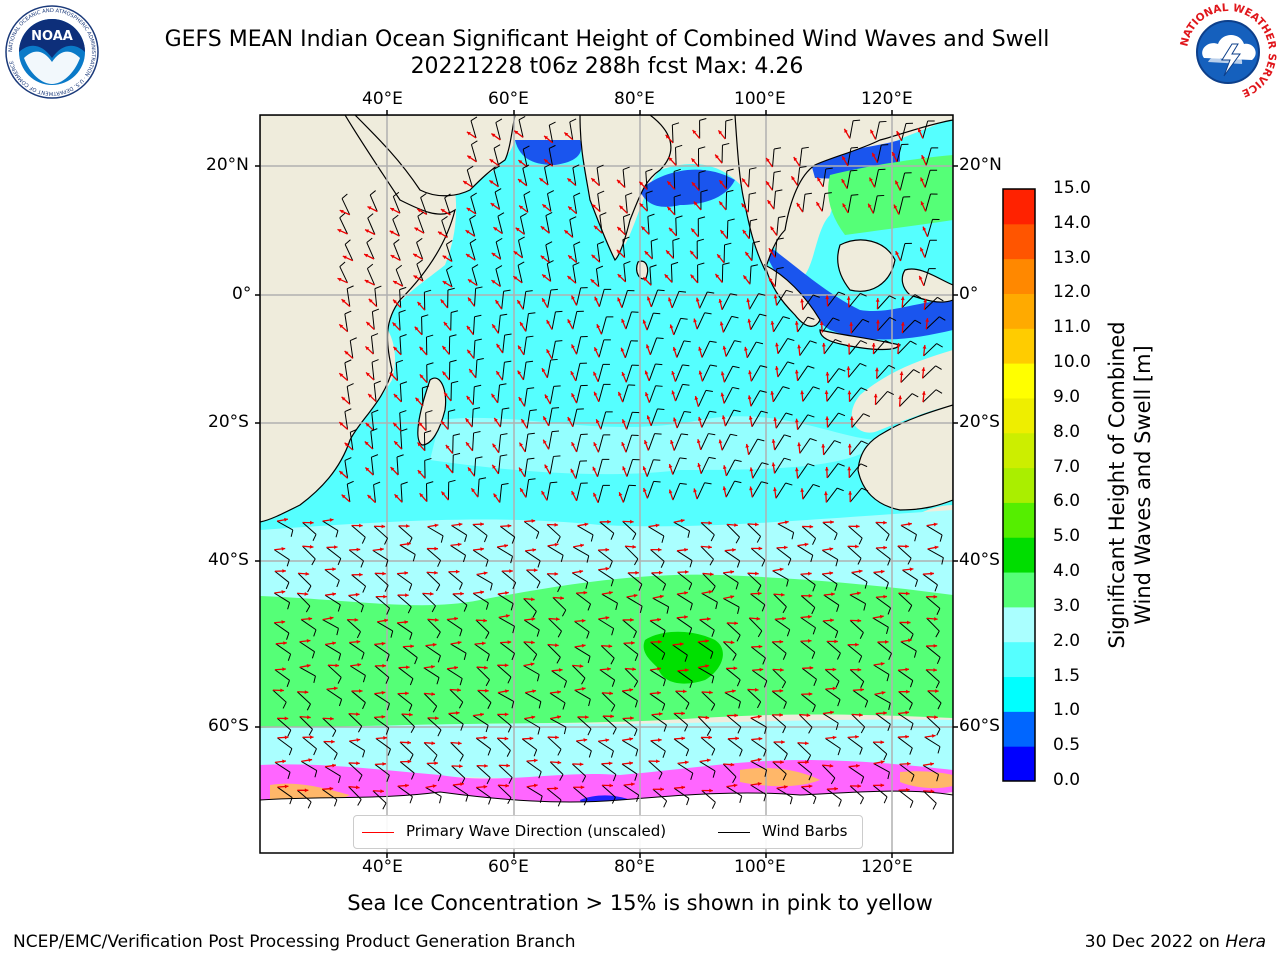  Describe the element at coordinates (1143, 485) in the screenshot. I see `colorbar-label-line2: Wind Waves and Swell [m]` at that location.